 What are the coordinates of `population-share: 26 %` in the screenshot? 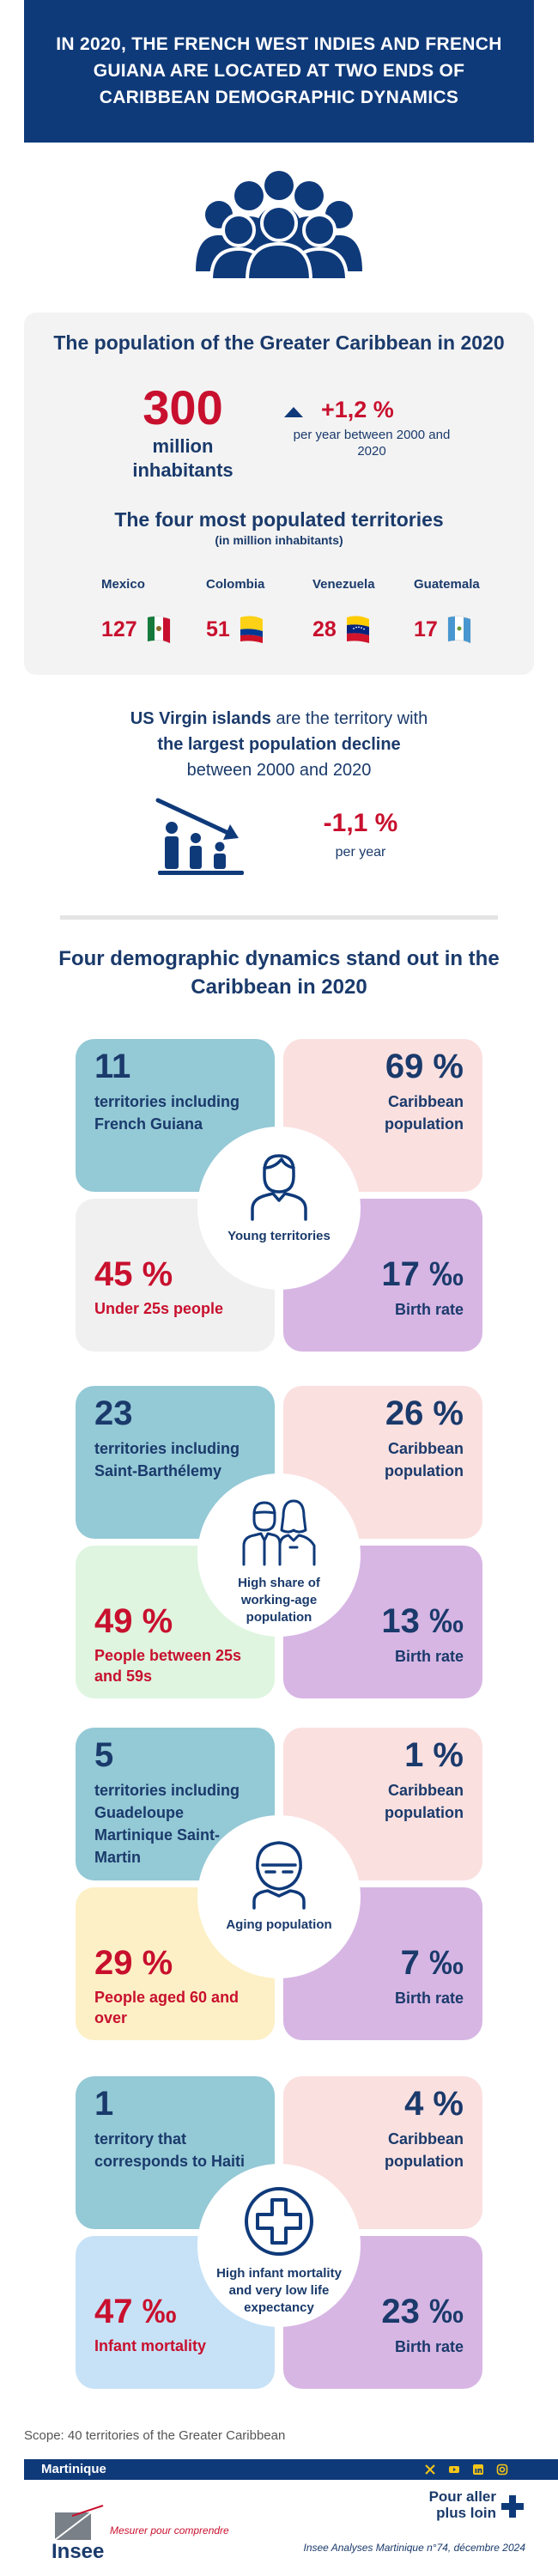 It's located at (424, 1413).